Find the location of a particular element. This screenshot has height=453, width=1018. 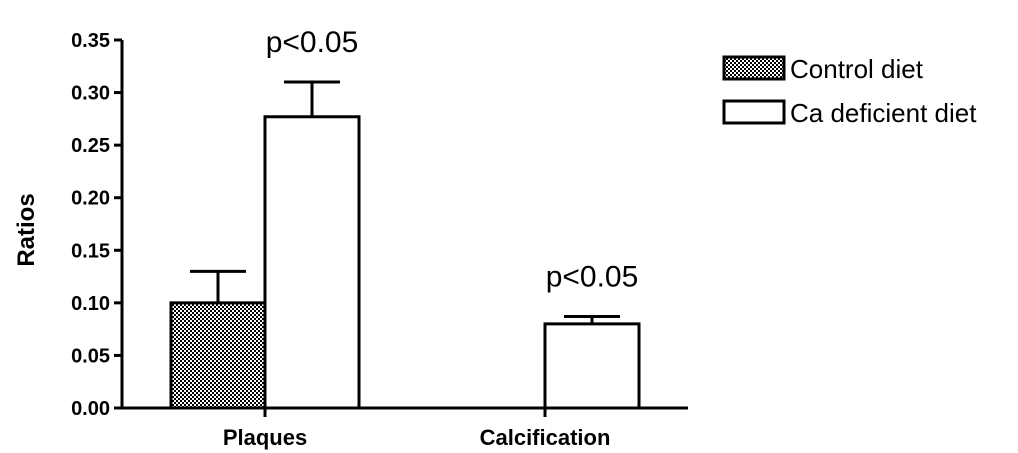

y-axis: 0.00 0.05 0.10 0.15 0.20 0.25 0.30 0.35 is located at coordinates (97, 225).